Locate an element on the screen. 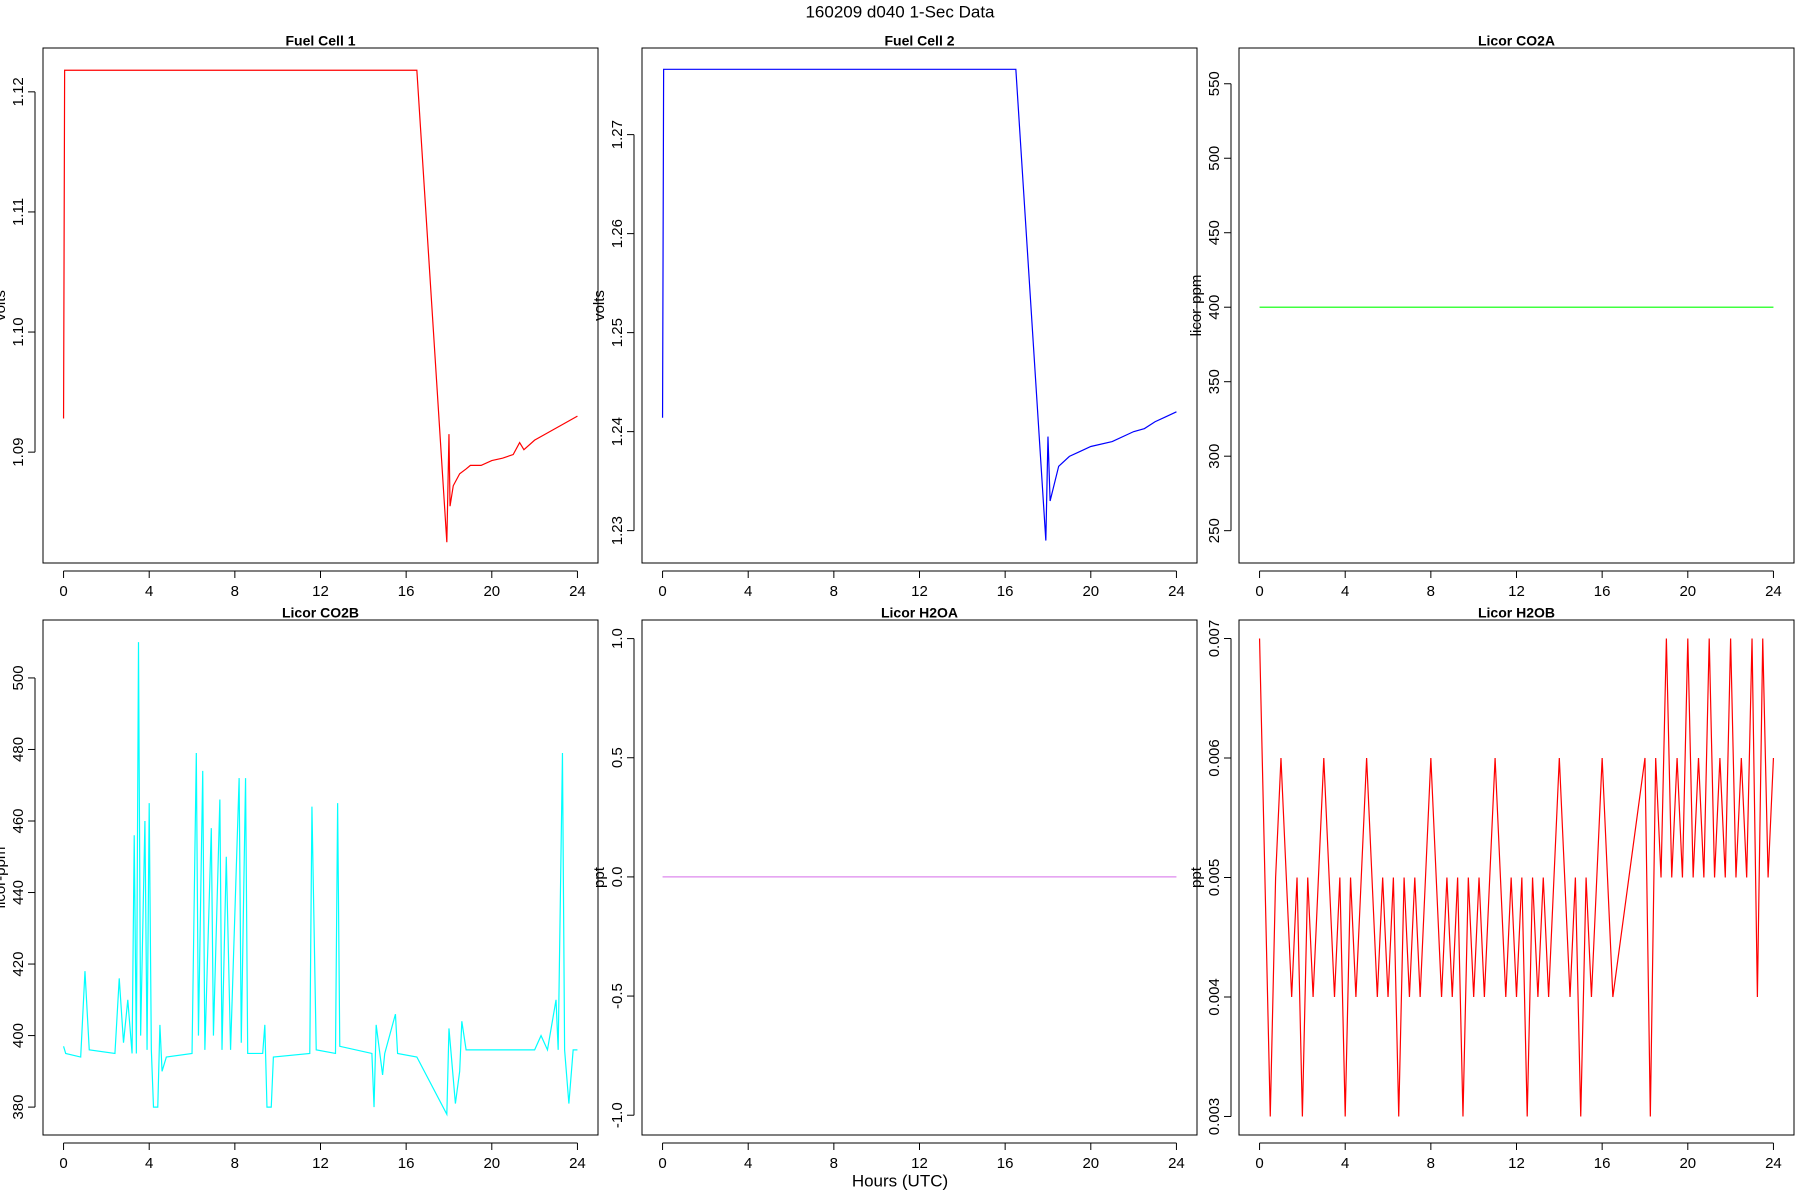 This screenshot has height=1200, width=1800. y-tick-label: 0.006 is located at coordinates (1214, 758).